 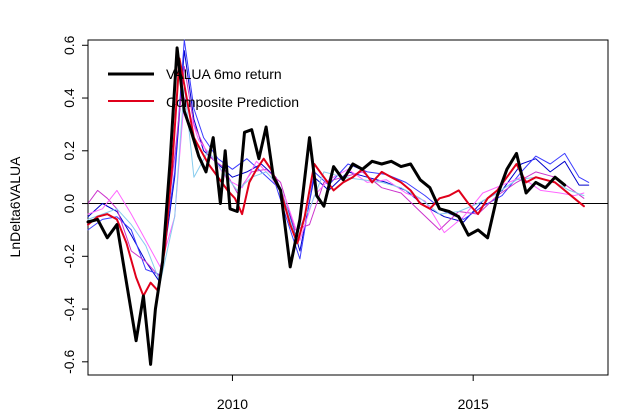 I want to click on x-tick-label-0: 2010, so click(x=232, y=404).